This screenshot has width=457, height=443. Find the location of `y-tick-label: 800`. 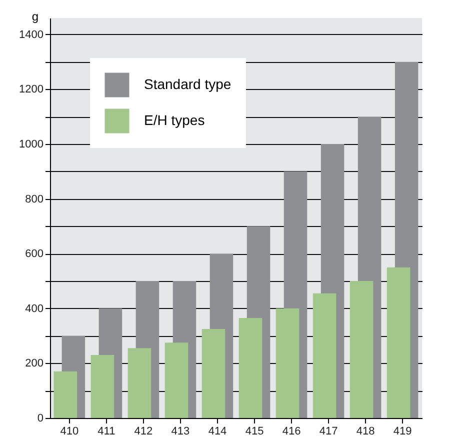

y-tick-label: 800 is located at coordinates (34, 199).